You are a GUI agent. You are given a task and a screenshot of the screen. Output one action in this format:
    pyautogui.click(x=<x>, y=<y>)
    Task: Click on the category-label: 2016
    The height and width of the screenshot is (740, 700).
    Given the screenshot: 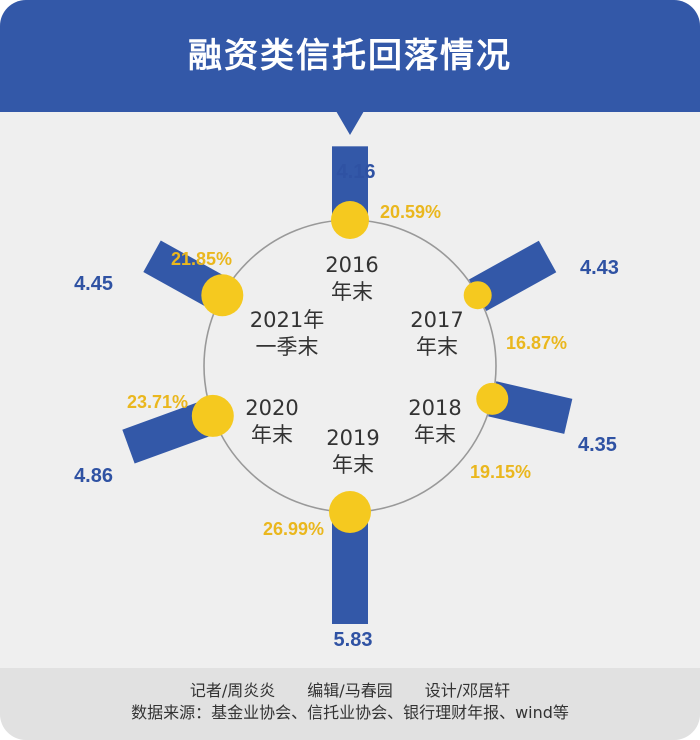 What is the action you would take?
    pyautogui.click(x=351, y=265)
    